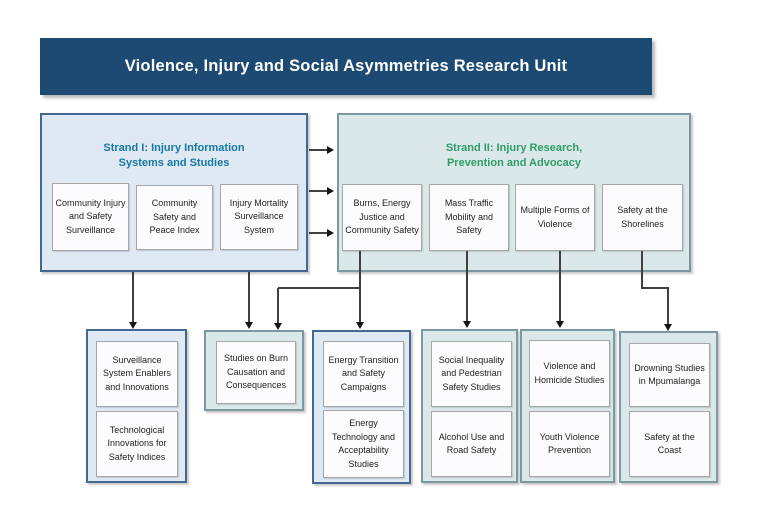  I want to click on strand-2-title-line2: Prevention and Advocacy, so click(514, 162).